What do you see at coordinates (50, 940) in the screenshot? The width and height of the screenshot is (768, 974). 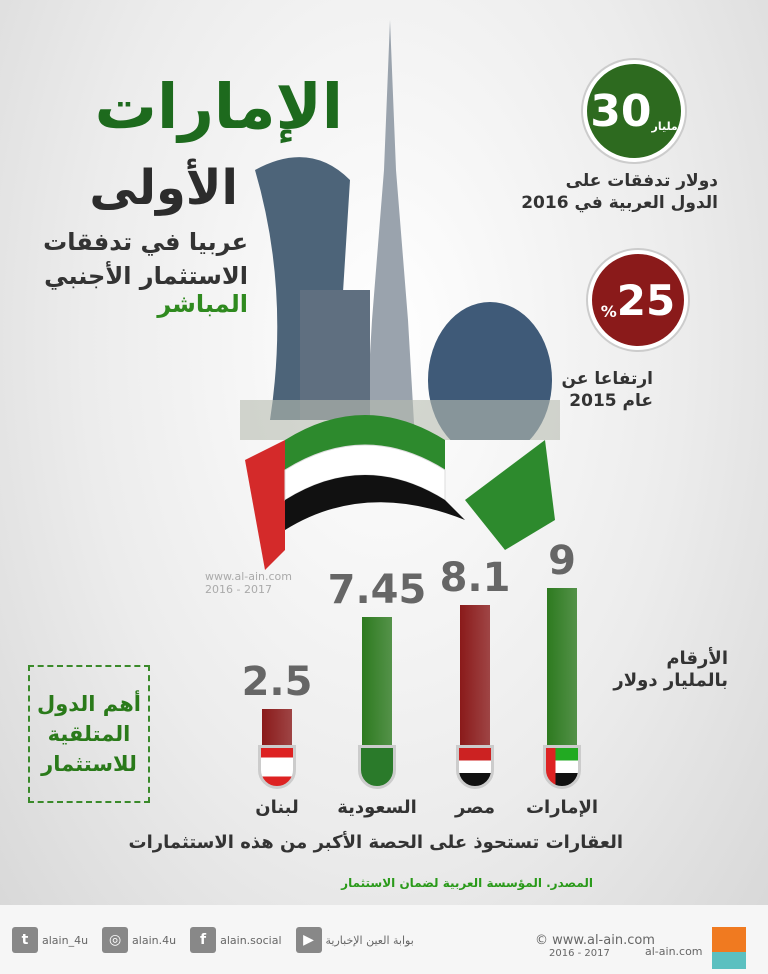 I see `social-twitter: t alain_4u` at bounding box center [50, 940].